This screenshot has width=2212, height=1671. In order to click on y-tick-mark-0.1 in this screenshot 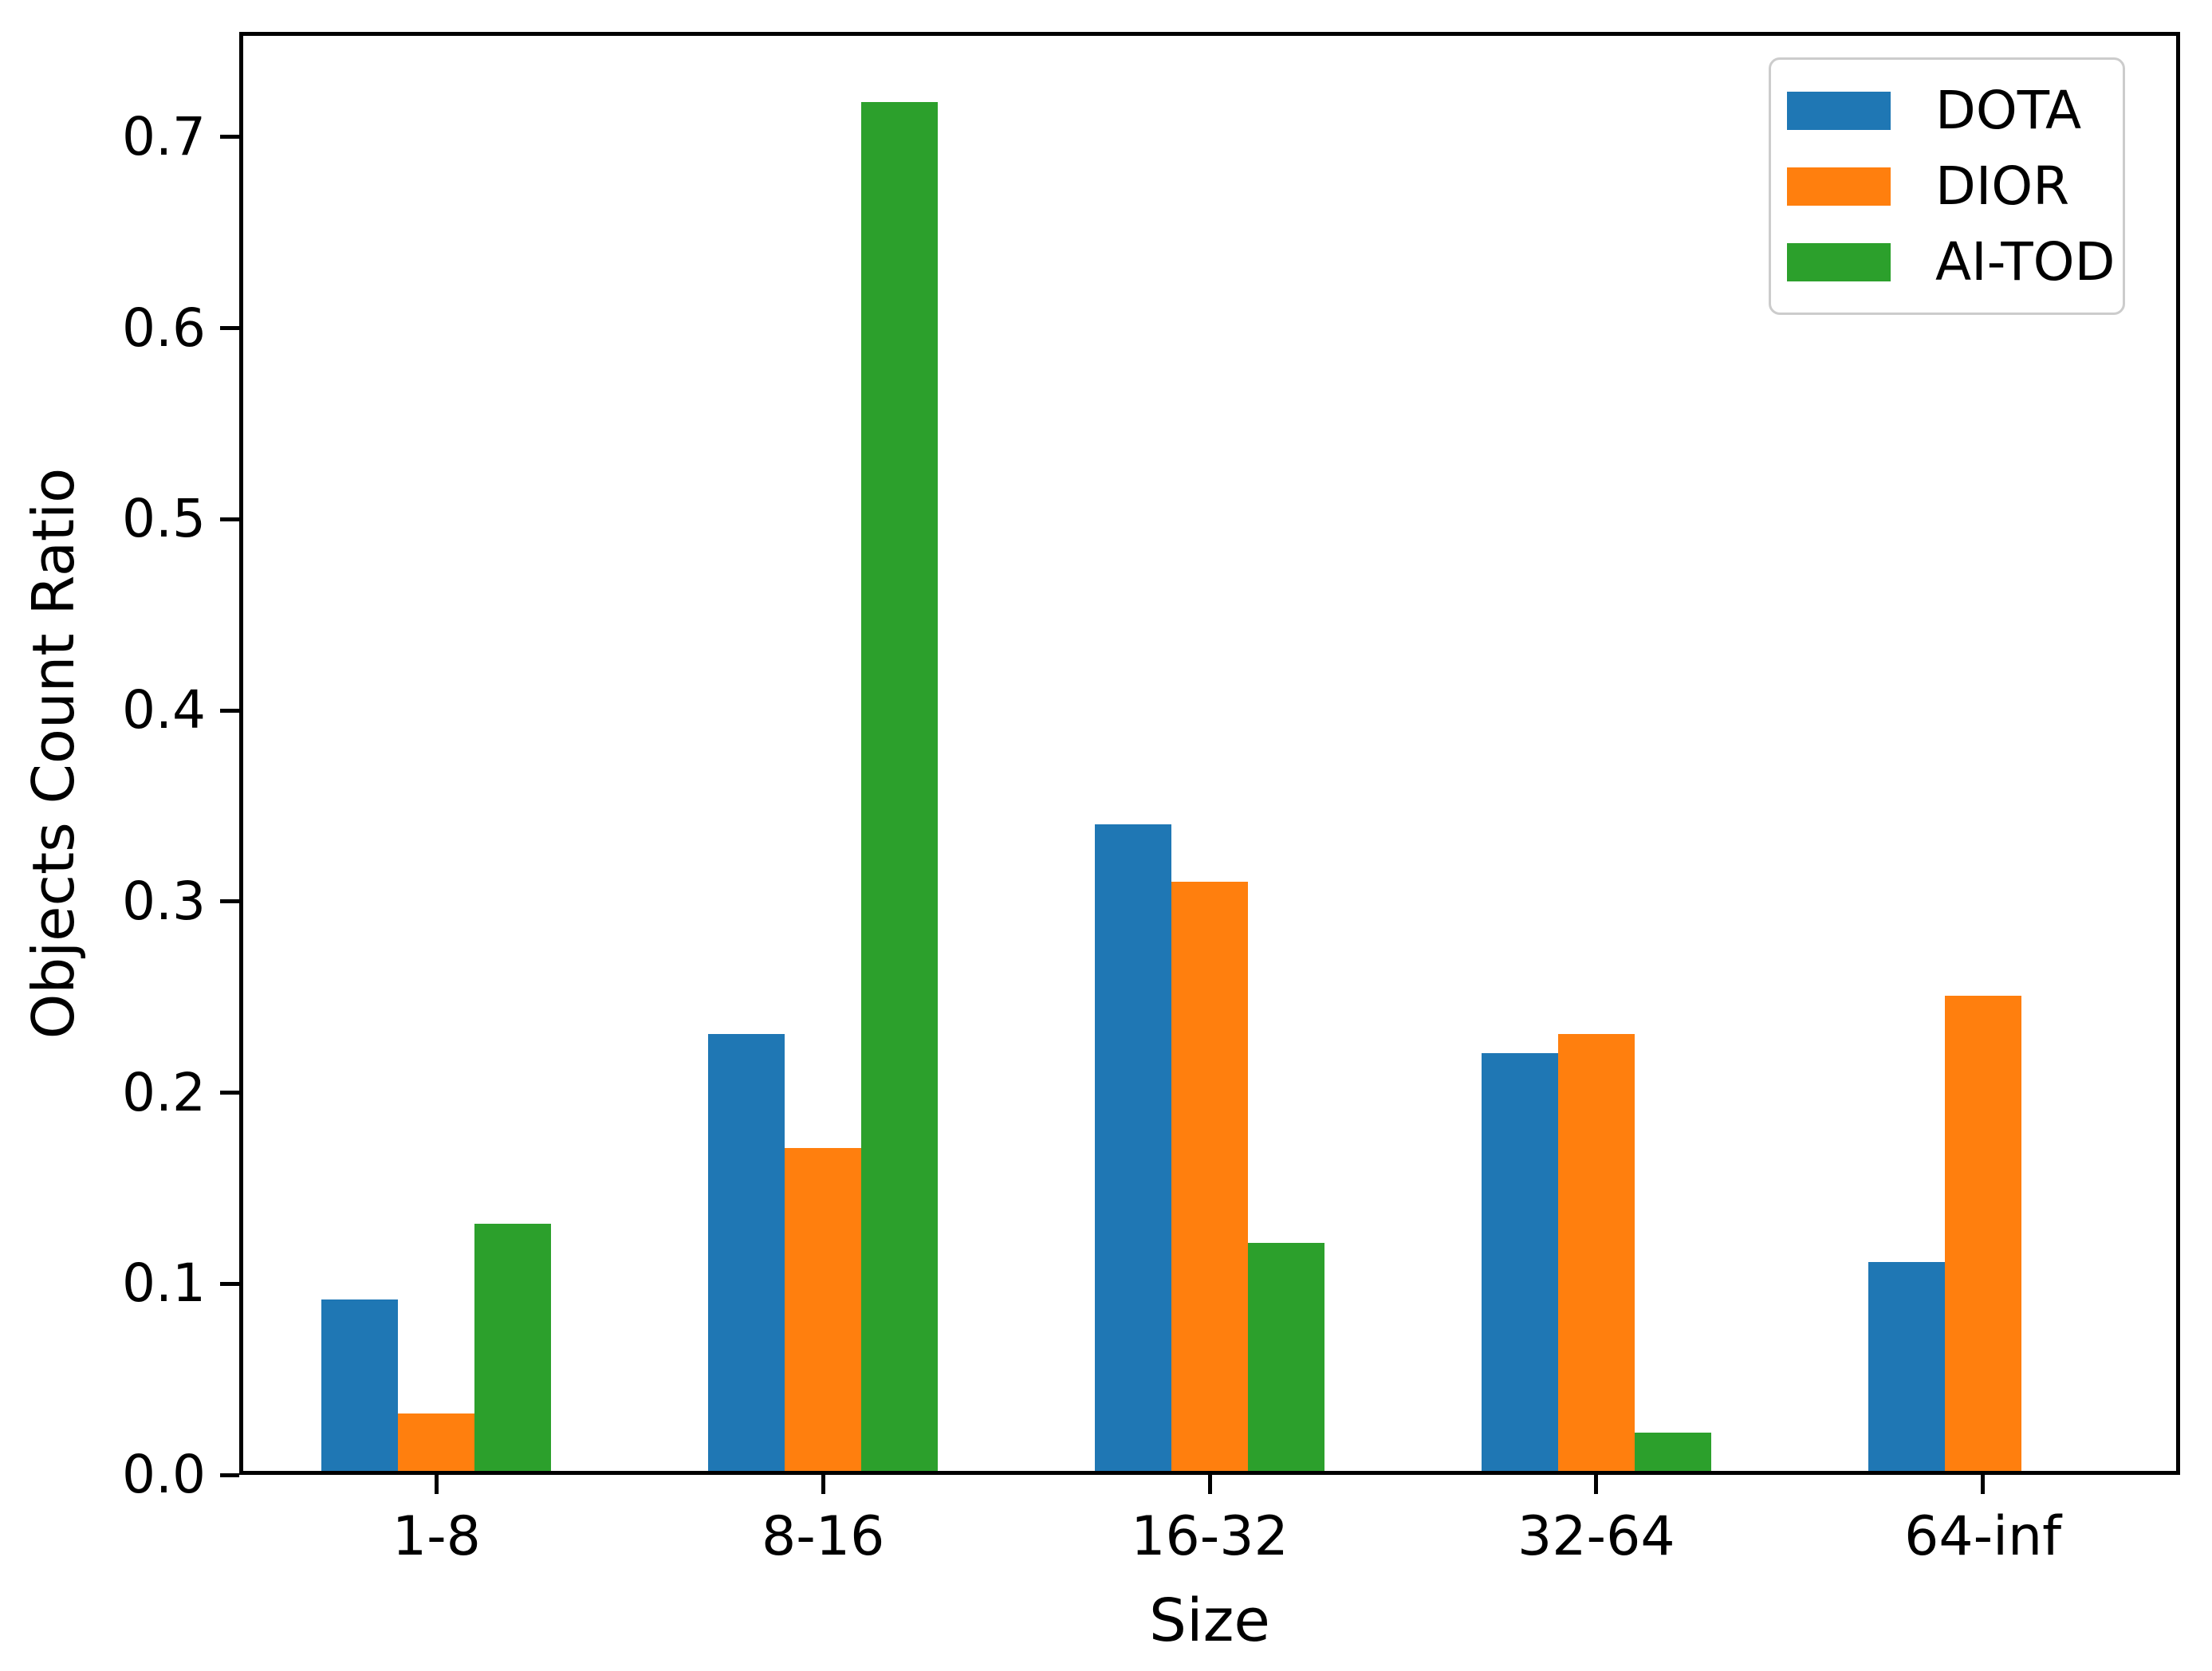, I will do `click(229, 1283)`.